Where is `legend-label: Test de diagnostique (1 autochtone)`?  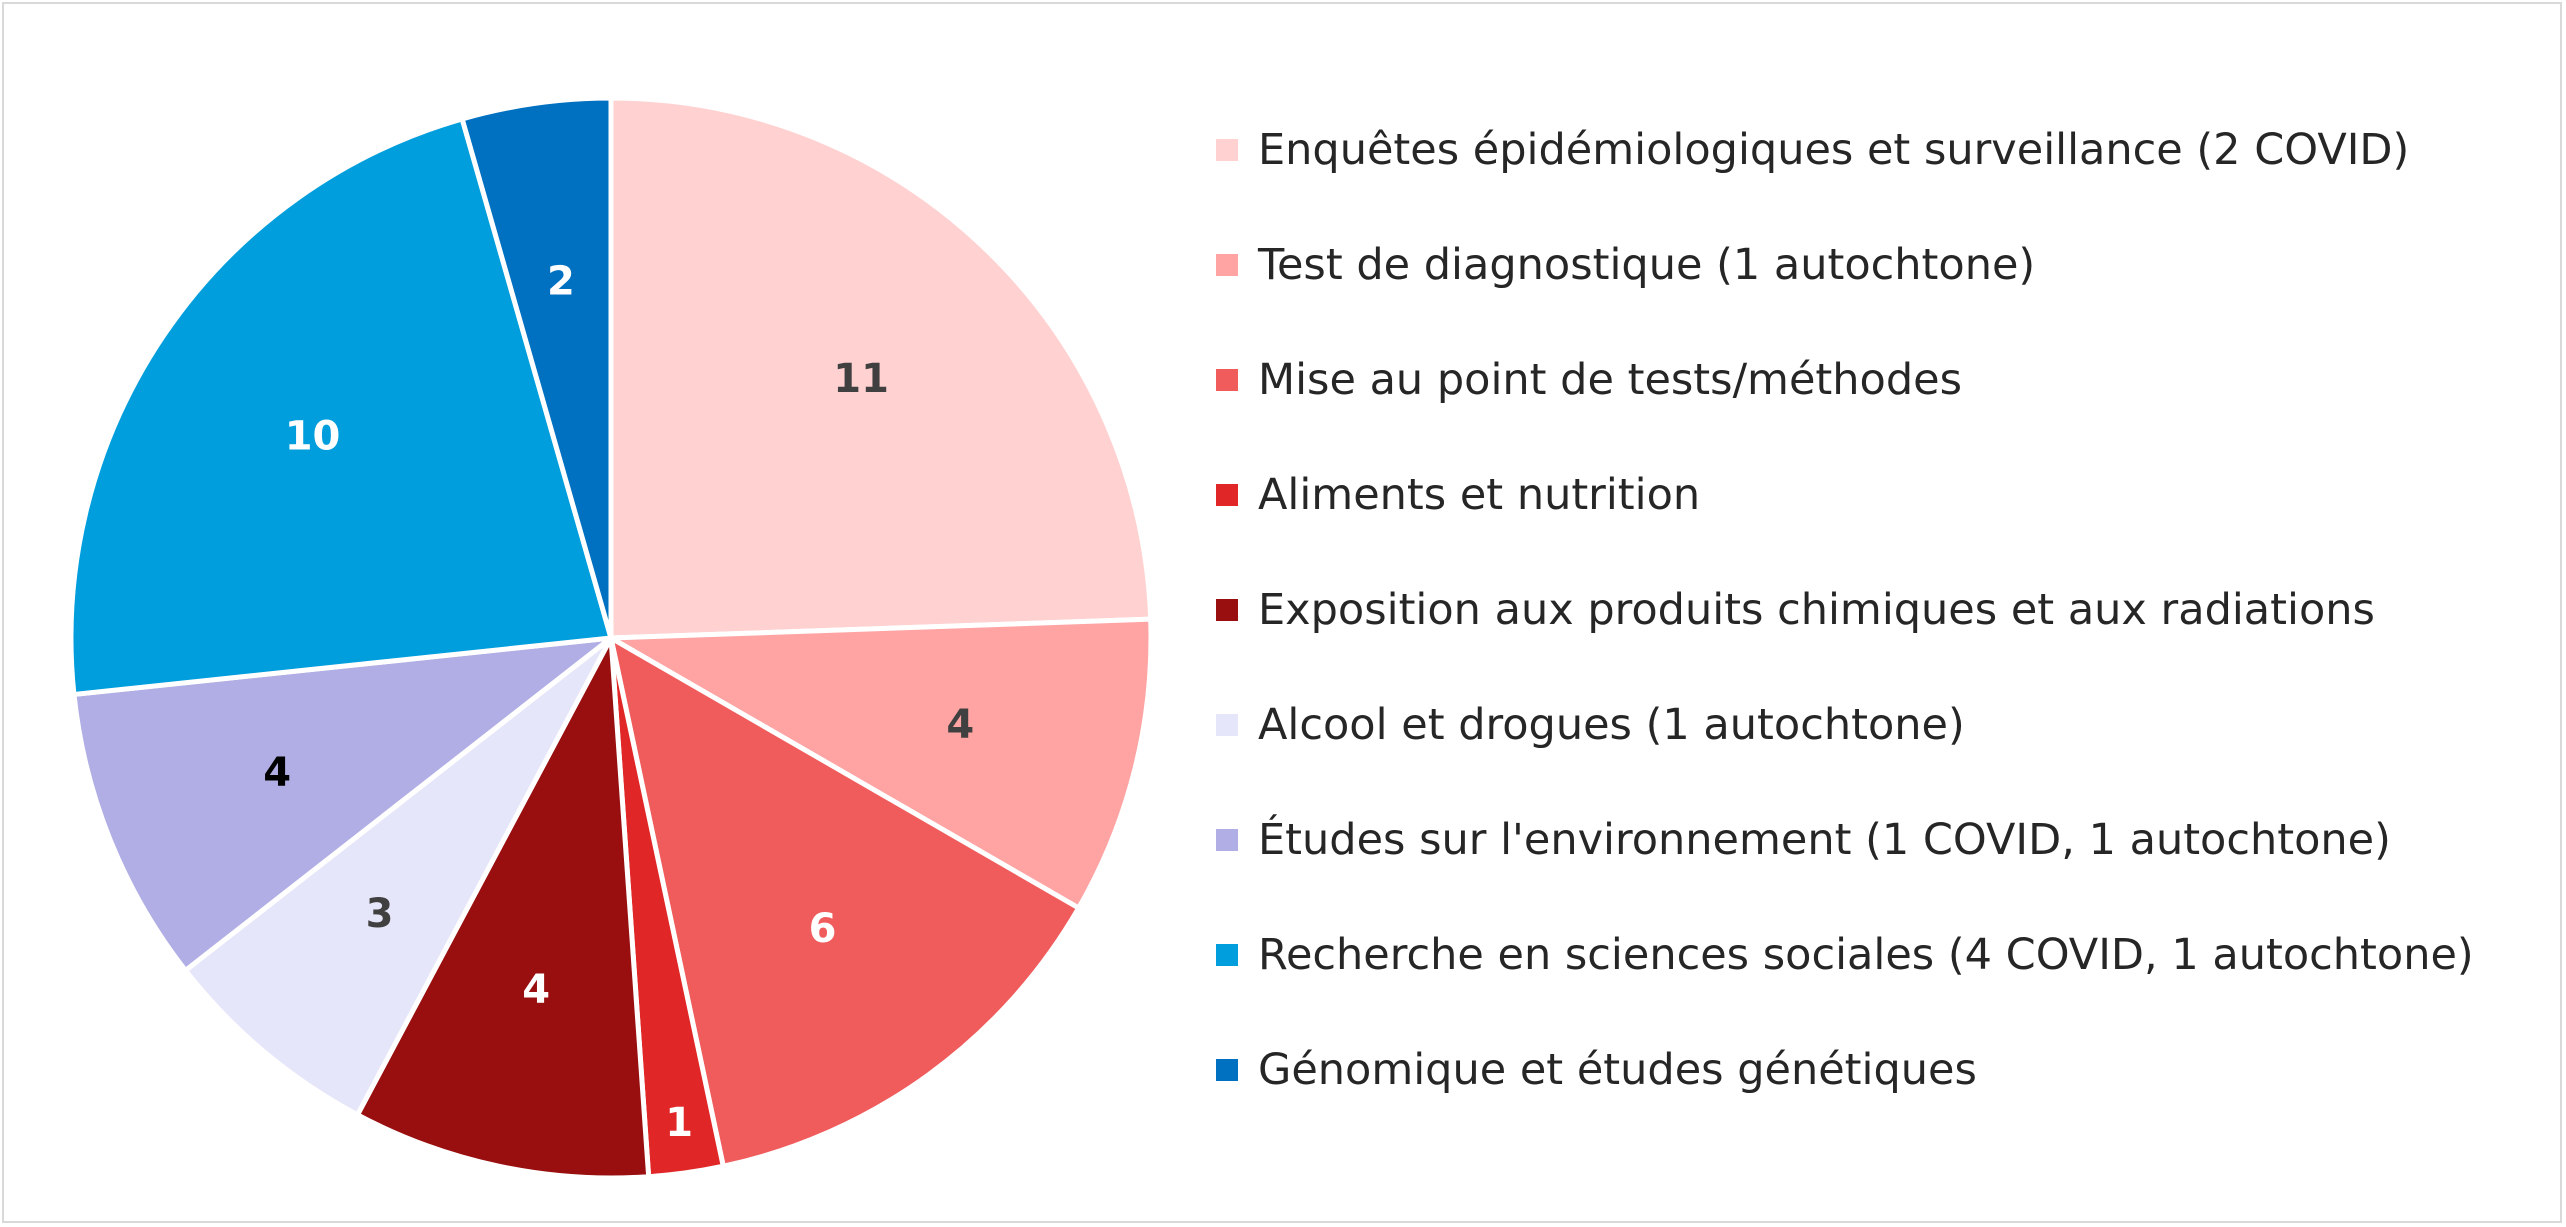
legend-label: Test de diagnostique (1 autochtone) is located at coordinates (1647, 265).